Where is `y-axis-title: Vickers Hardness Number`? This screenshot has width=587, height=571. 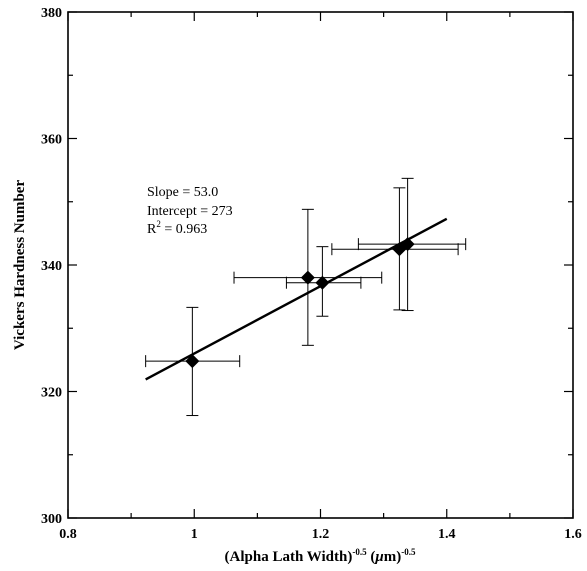 y-axis-title: Vickers Hardness Number is located at coordinates (20, 265).